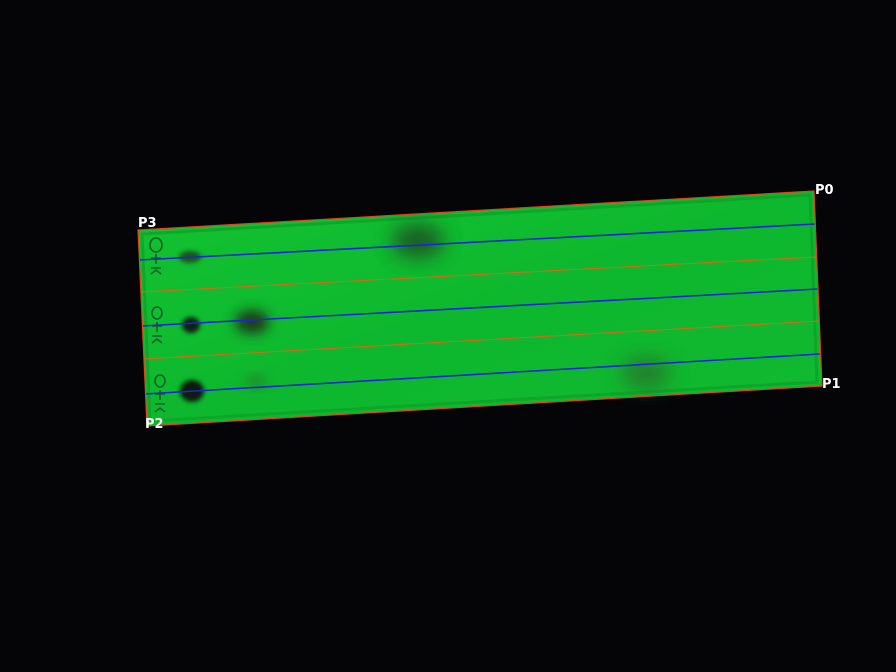 The image size is (896, 672). I want to click on corner-label-p3: P3, so click(147, 223).